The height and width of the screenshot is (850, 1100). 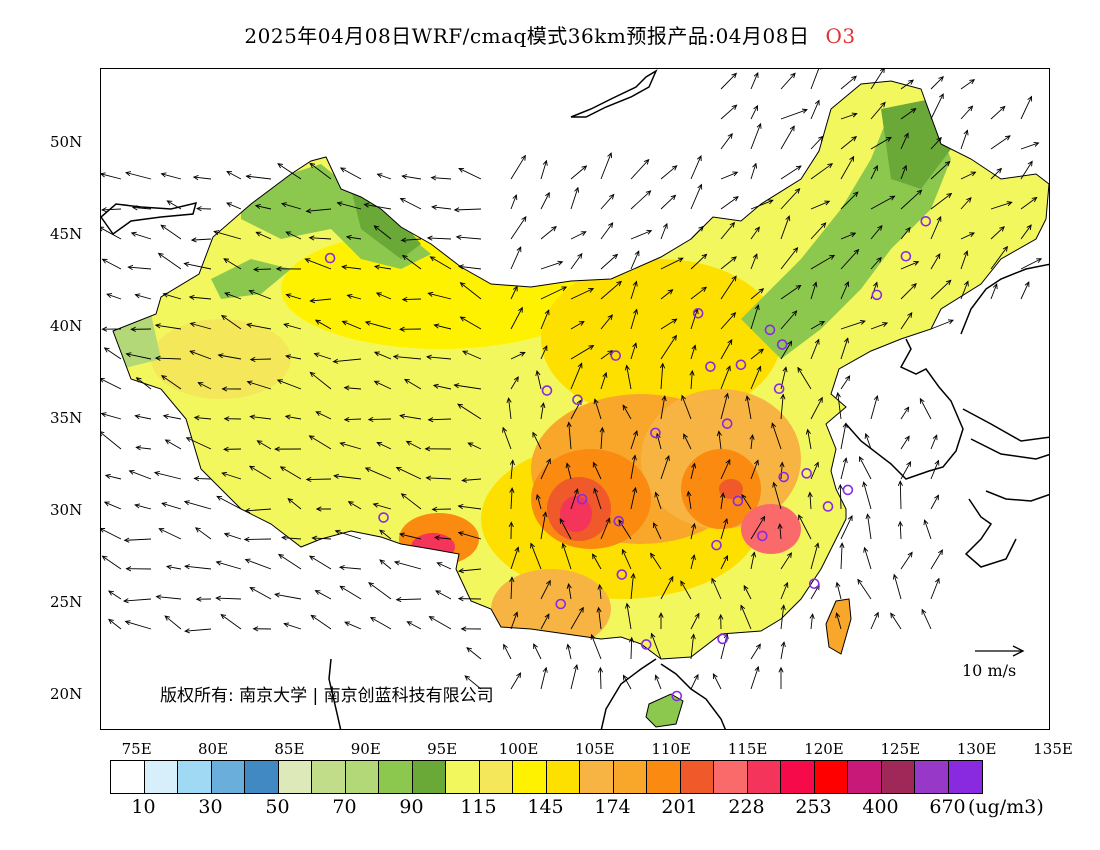 I want to click on colorbar-label: 70, so click(x=344, y=807).